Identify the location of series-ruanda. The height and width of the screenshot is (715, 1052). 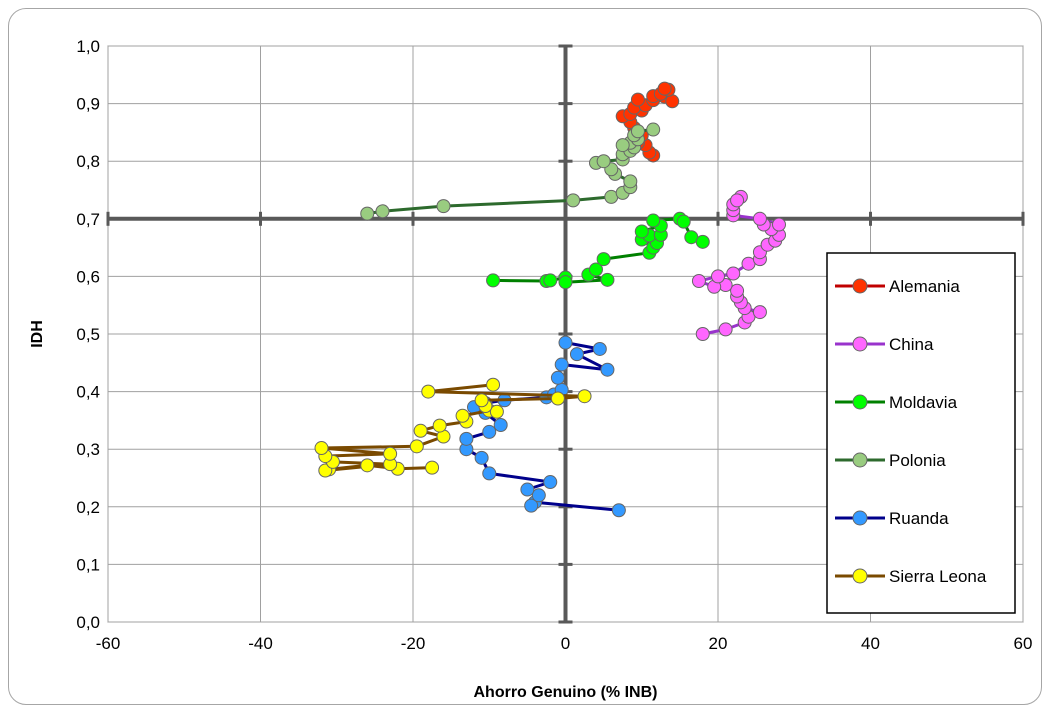
(542, 426).